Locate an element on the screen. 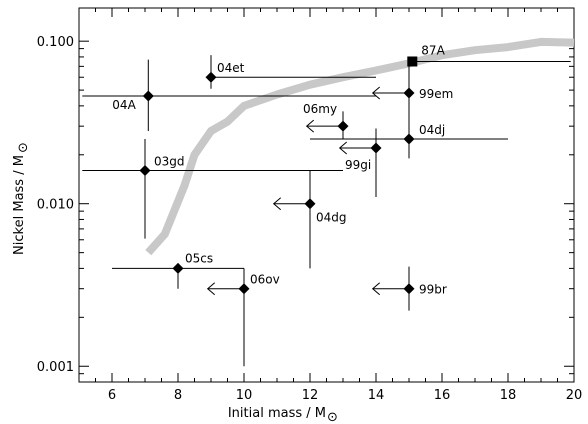 This screenshot has width=588, height=424. x-tick-label: 12 is located at coordinates (310, 395).